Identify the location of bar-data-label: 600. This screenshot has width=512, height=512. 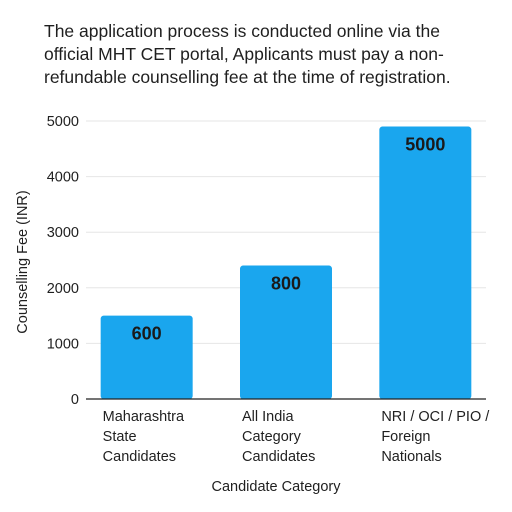
(147, 334).